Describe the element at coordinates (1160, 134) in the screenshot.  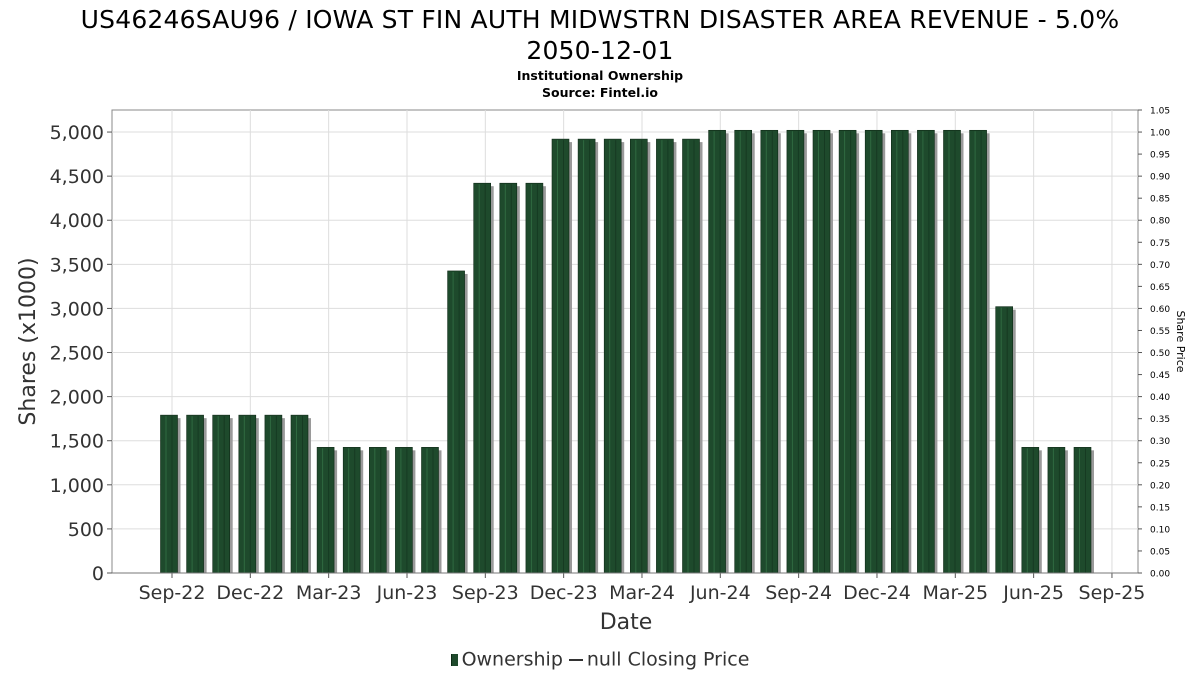
I see `y2-tick-label: 1.00` at that location.